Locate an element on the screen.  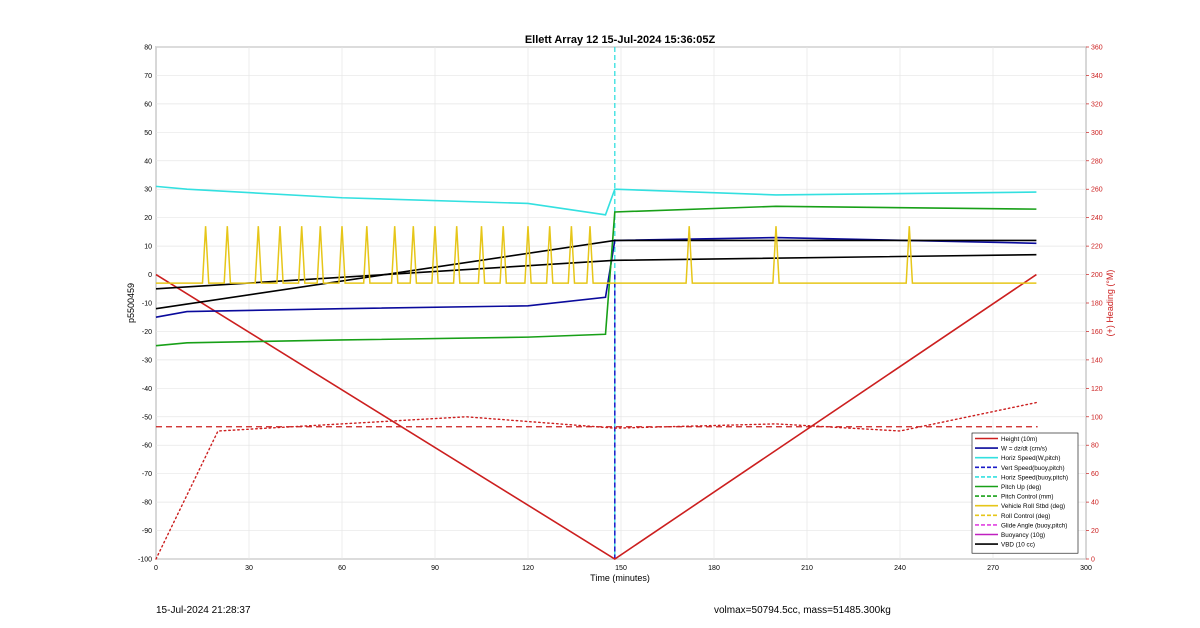
y-right-tick-label: 360 is located at coordinates (1097, 48).